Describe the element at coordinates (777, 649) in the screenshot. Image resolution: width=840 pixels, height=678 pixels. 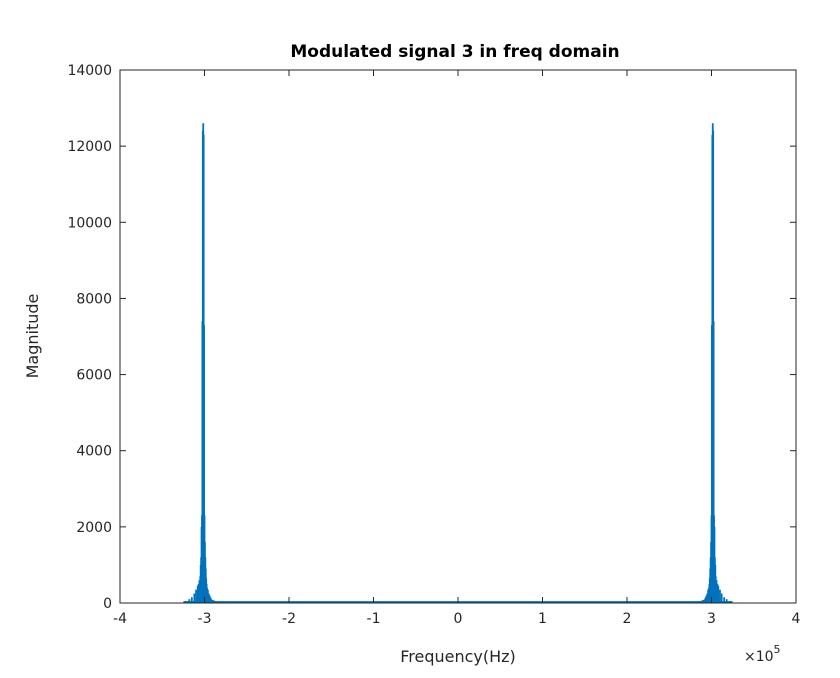
I see `x-multiplier-exponent: 5` at that location.